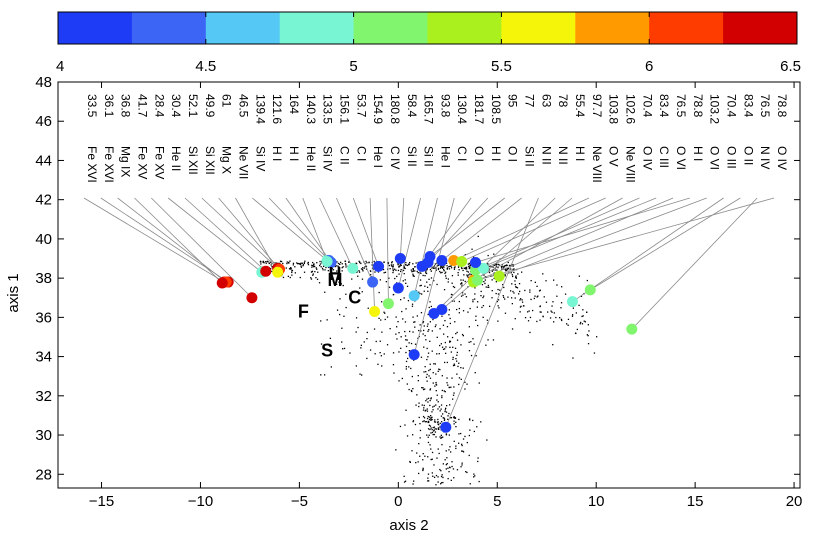 The image size is (817, 541). What do you see at coordinates (715, 109) in the screenshot?
I see `line-wavelength-label: 103.2` at bounding box center [715, 109].